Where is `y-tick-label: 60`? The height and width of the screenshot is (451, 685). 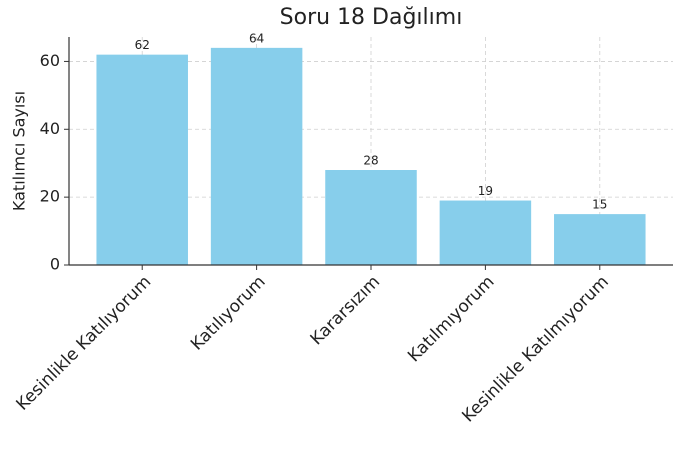 y-tick-label: 60 is located at coordinates (50, 60).